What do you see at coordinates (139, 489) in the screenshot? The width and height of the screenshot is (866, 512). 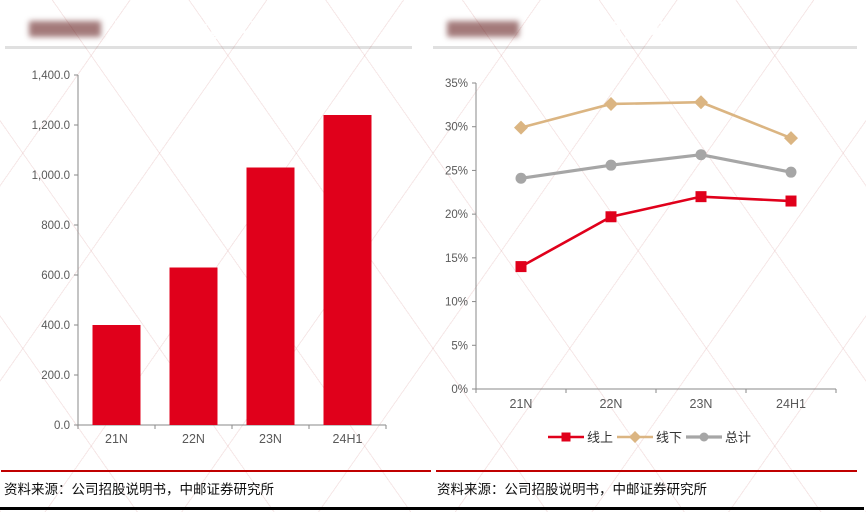 I see `left-source-text: 资料来源：公司招股说明书，中邮证券研究所` at bounding box center [139, 489].